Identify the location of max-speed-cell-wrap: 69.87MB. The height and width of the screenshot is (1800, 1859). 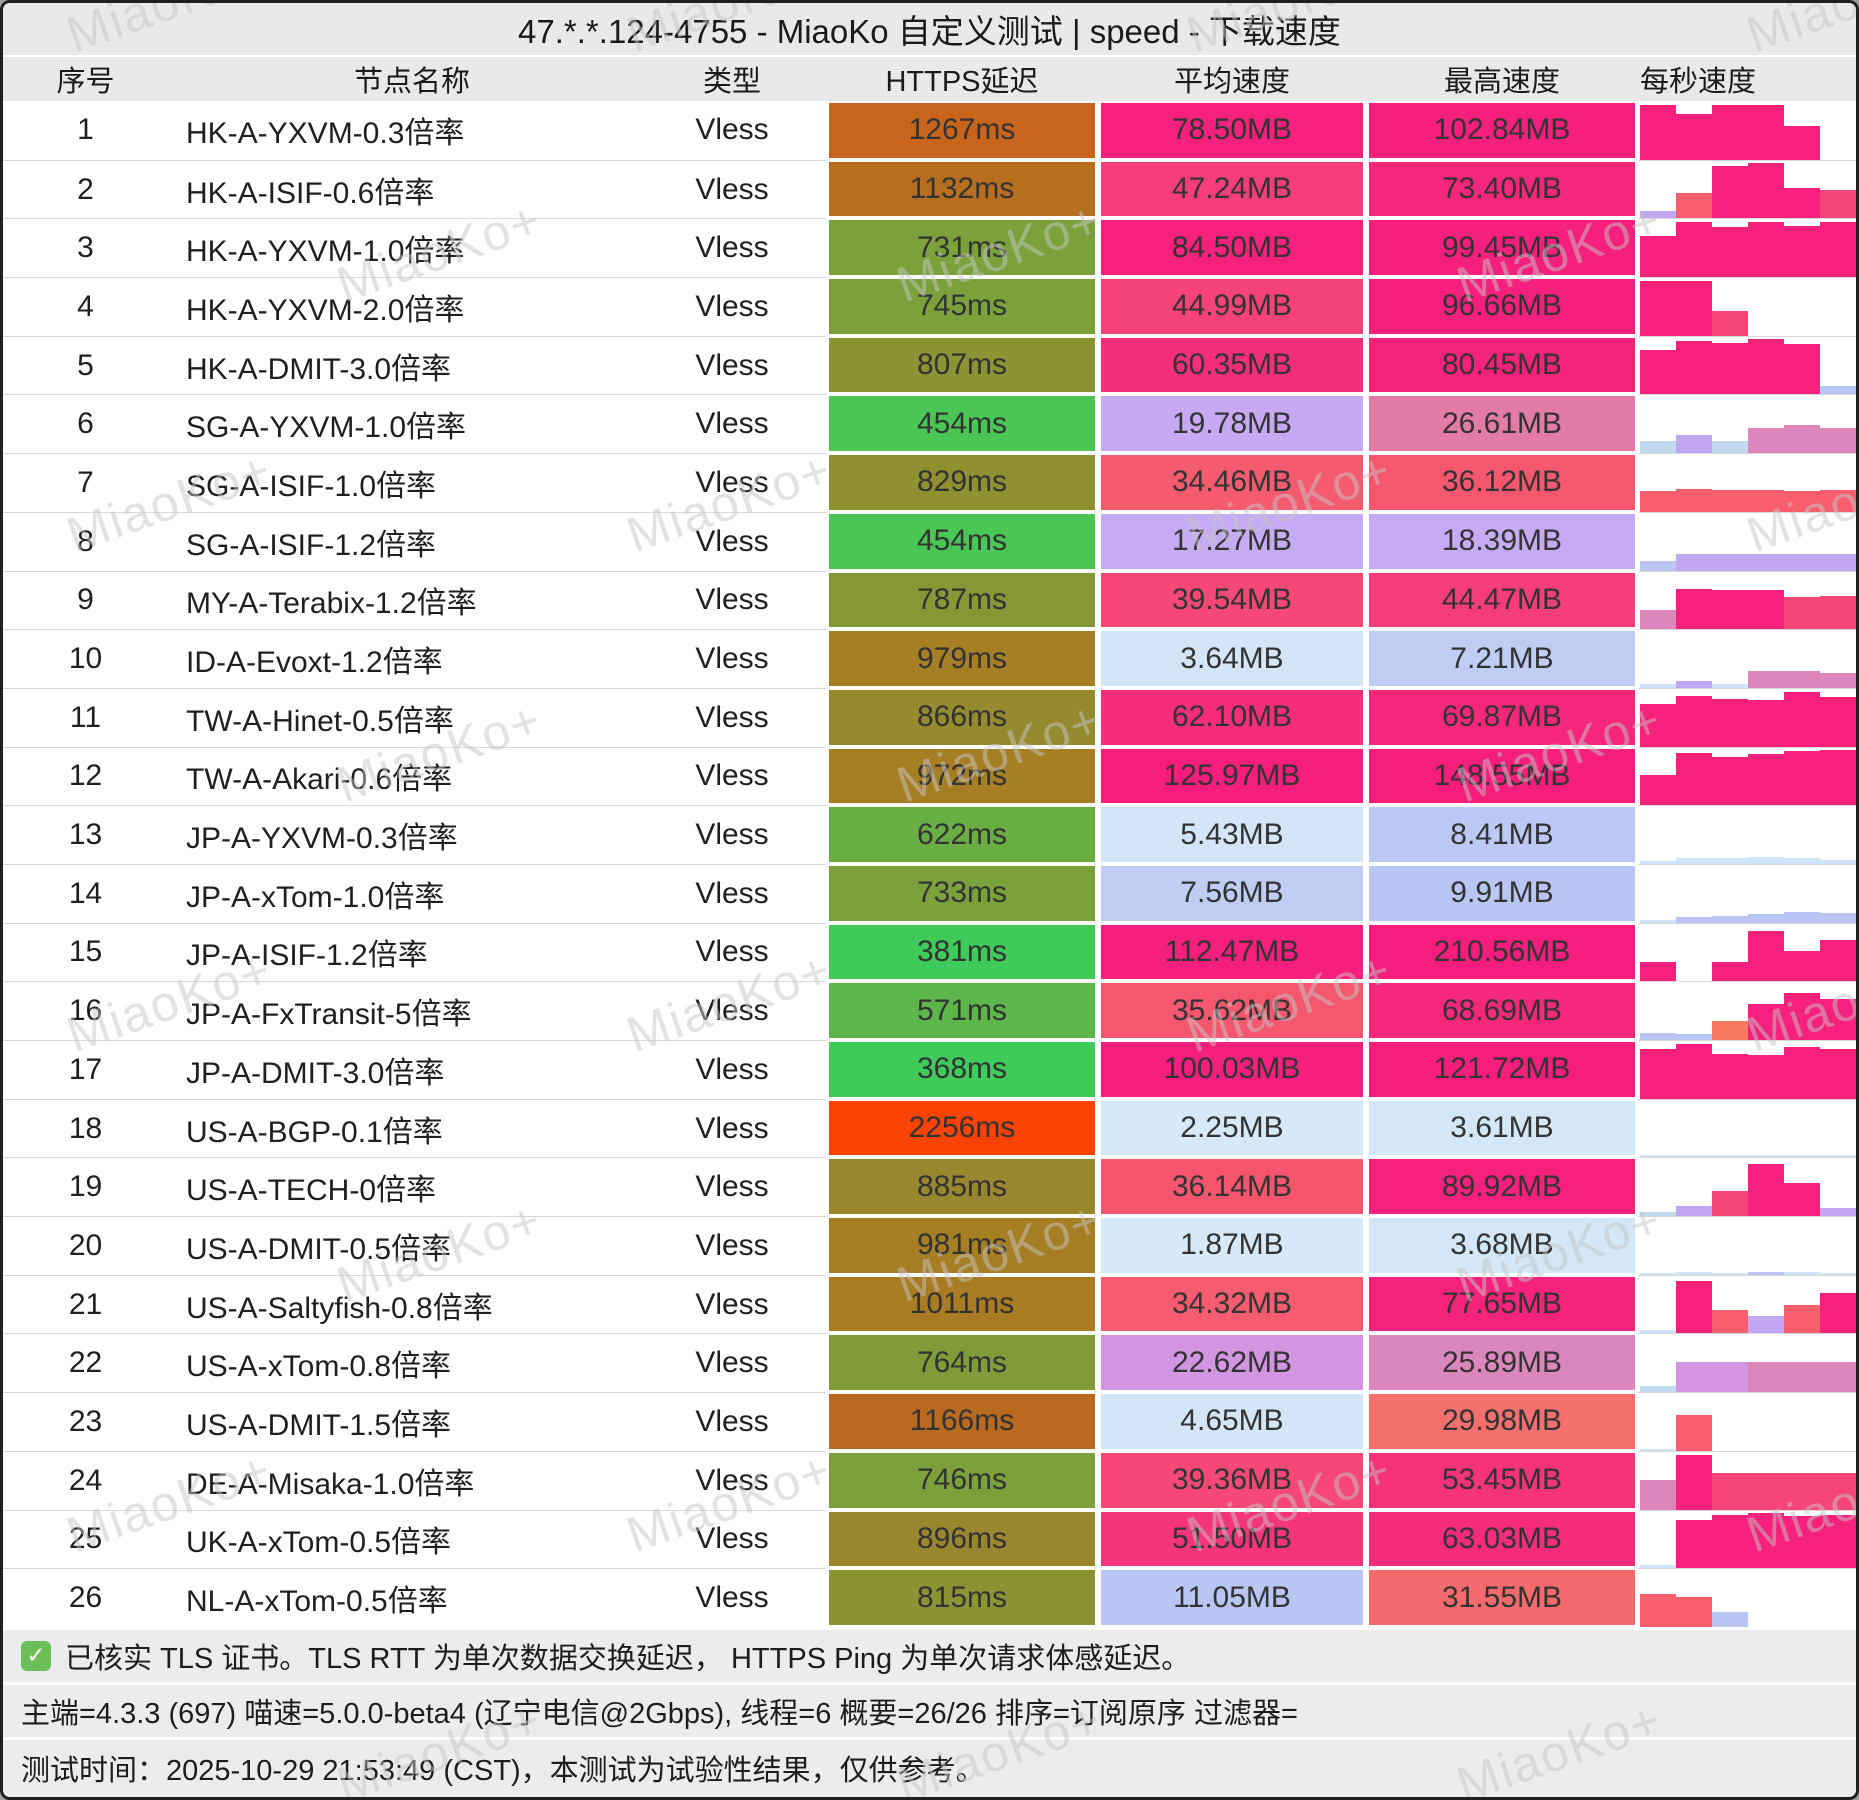
(1502, 717).